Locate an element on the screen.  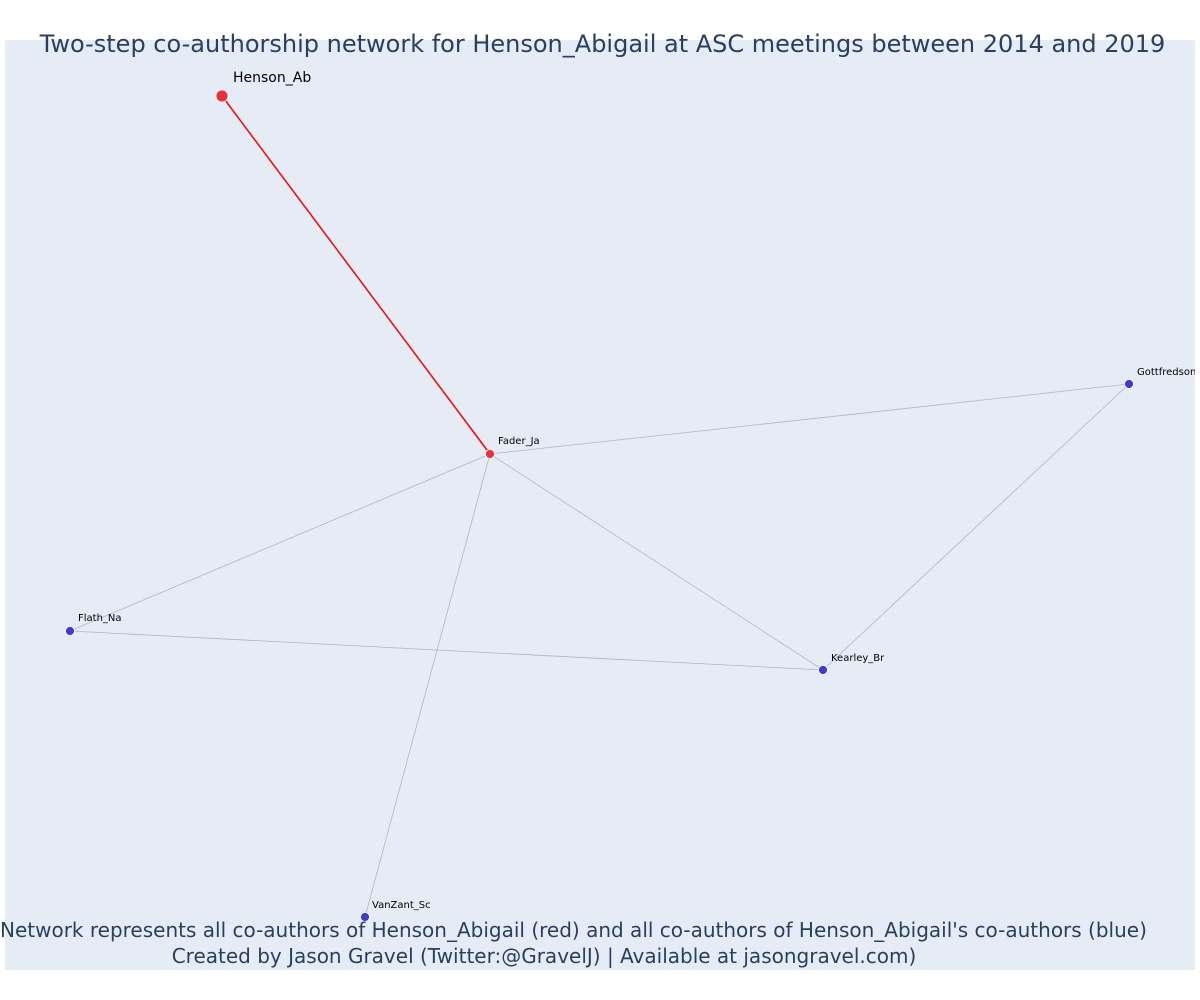
node-label-Flath_Na: Flath_Na is located at coordinates (100, 618).